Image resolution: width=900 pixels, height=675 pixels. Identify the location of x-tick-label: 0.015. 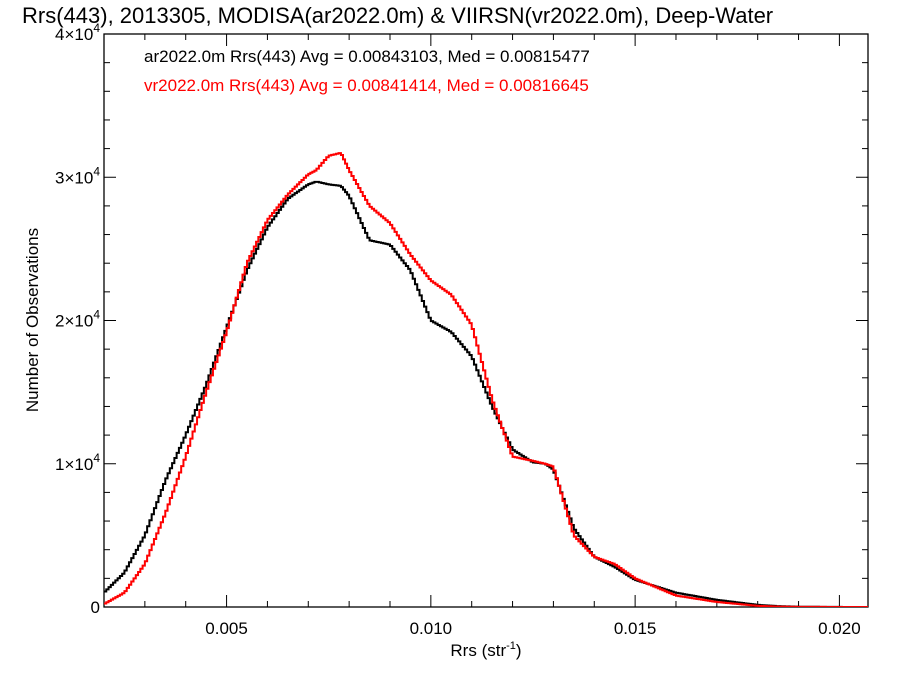
(635, 628).